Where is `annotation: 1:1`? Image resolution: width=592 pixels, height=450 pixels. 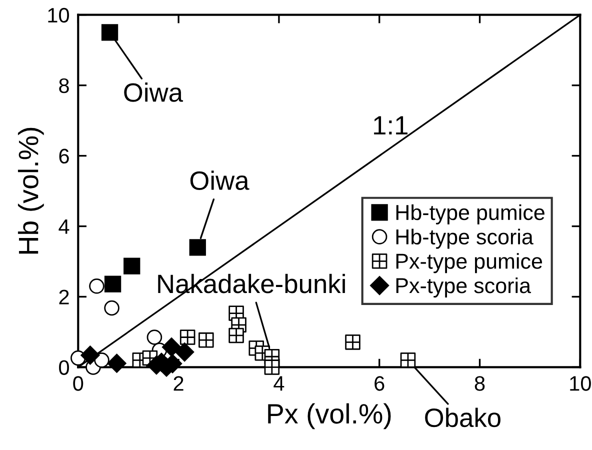 annotation: 1:1 is located at coordinates (391, 125).